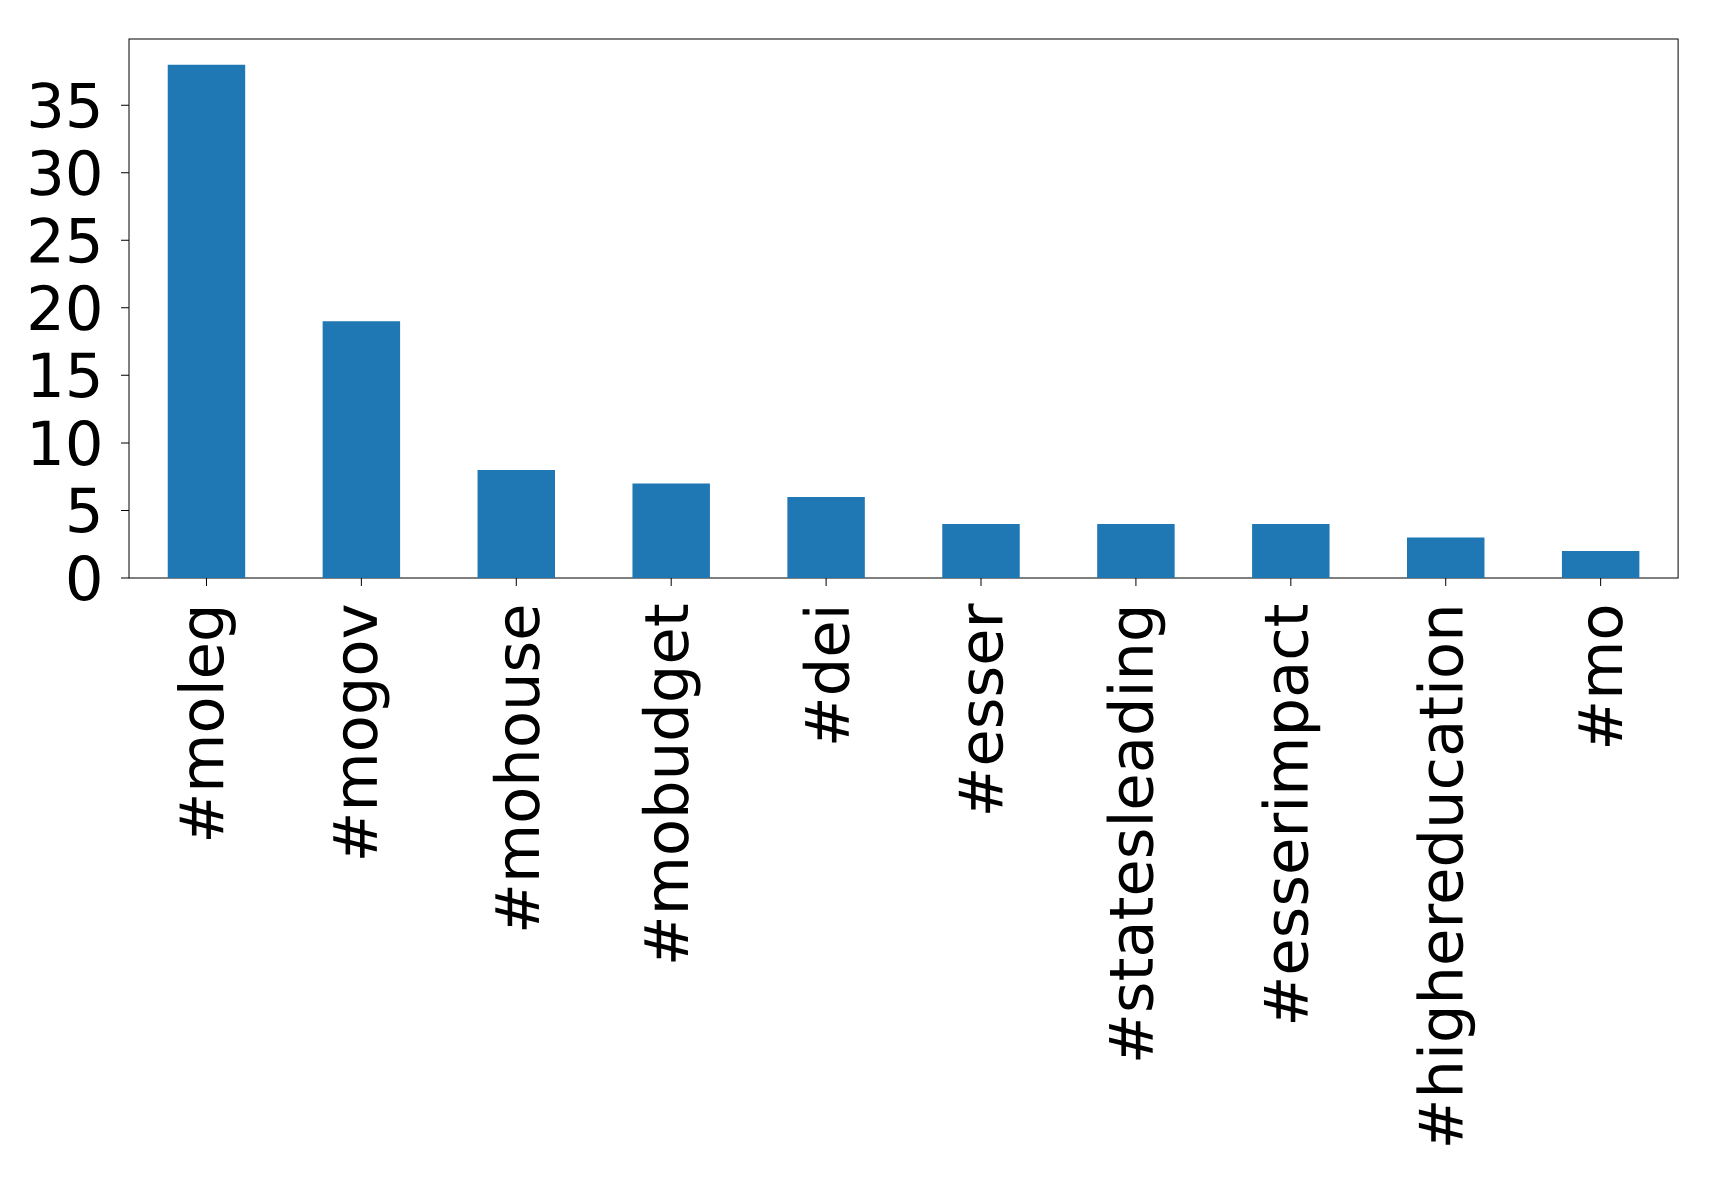 This screenshot has height=1189, width=1719. I want to click on y-tick-label: 5, so click(84, 510).